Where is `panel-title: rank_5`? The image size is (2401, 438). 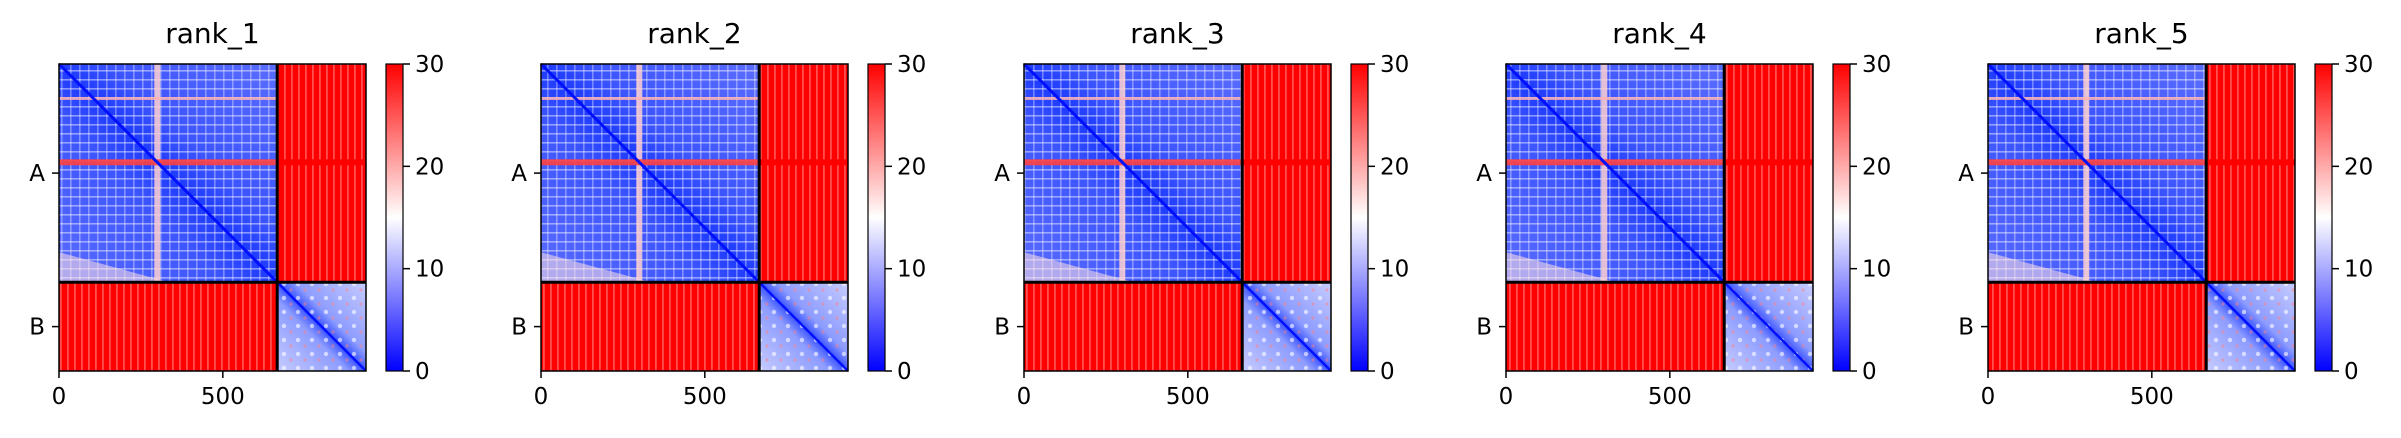
panel-title: rank_5 is located at coordinates (2141, 33).